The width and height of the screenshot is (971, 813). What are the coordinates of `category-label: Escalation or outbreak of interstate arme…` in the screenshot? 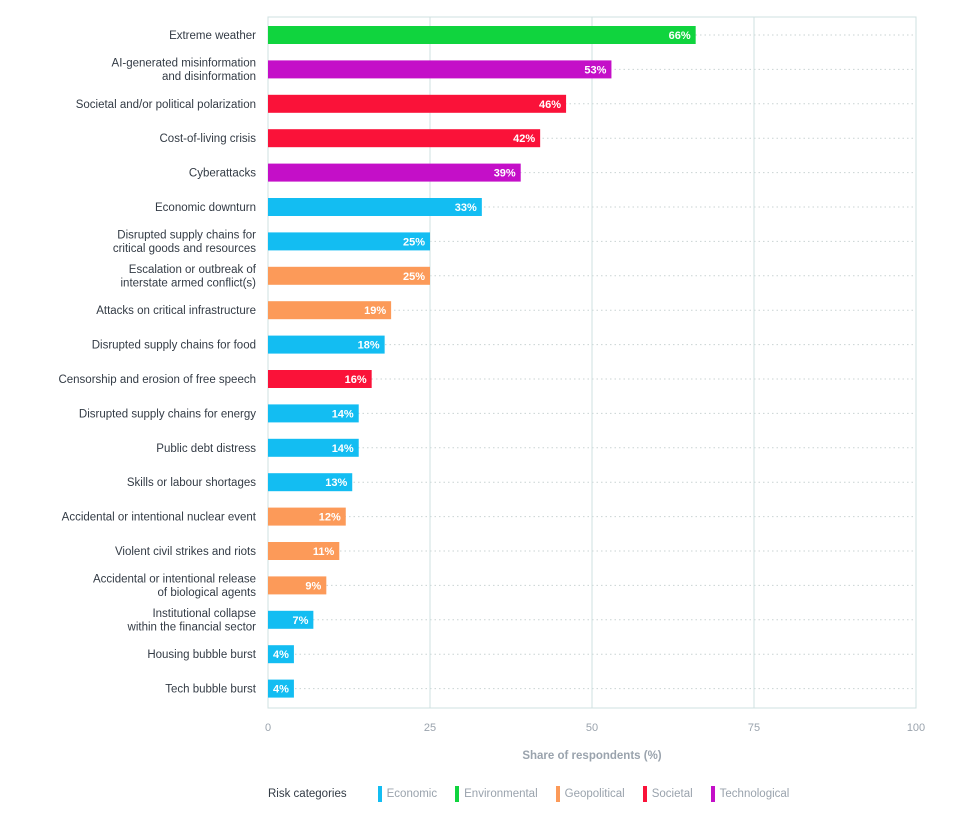 It's located at (189, 277).